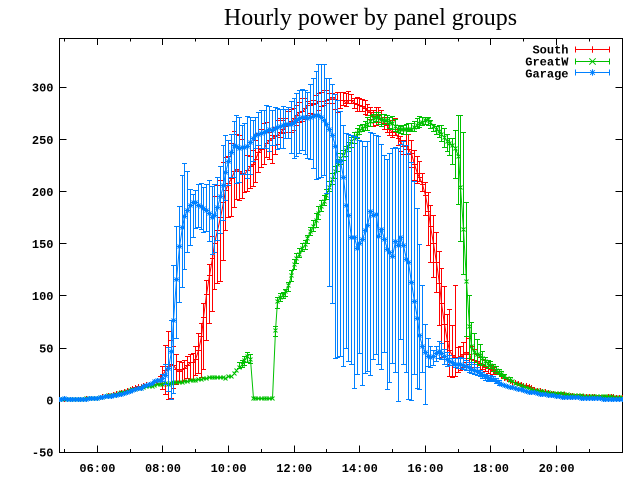  Describe the element at coordinates (43, 193) in the screenshot. I see `svg-text: 200` at that location.